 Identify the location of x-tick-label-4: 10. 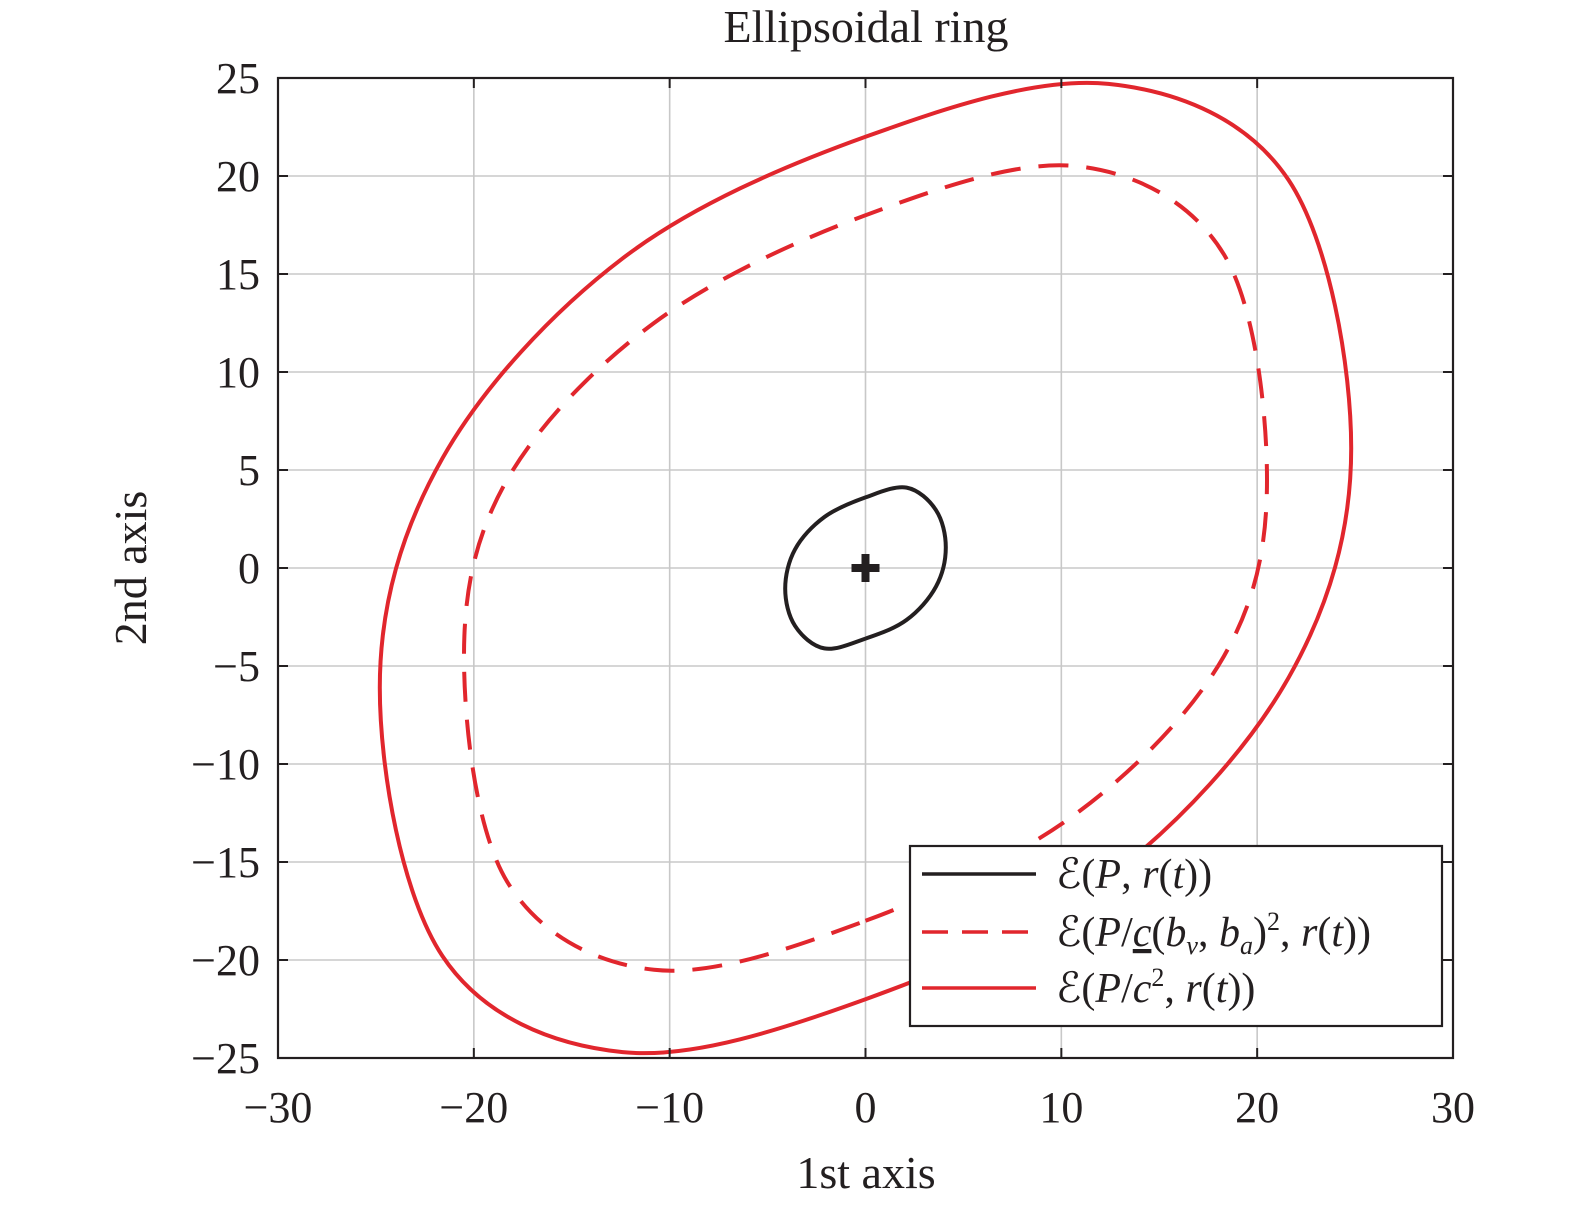
(1061, 1107).